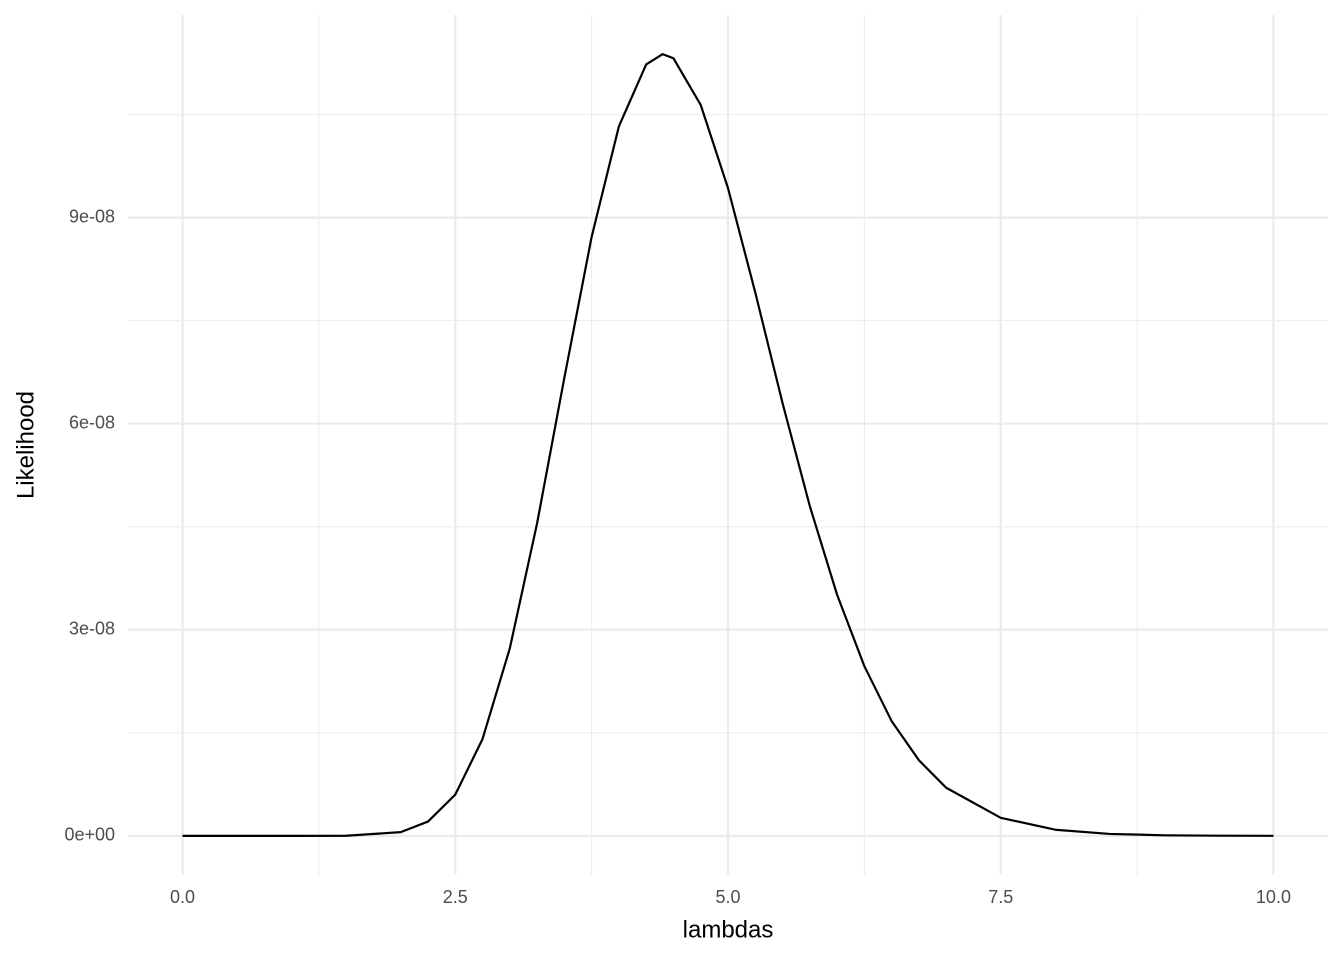 The width and height of the screenshot is (1344, 960). What do you see at coordinates (455, 897) in the screenshot?
I see `x-tick-label: 2.5` at bounding box center [455, 897].